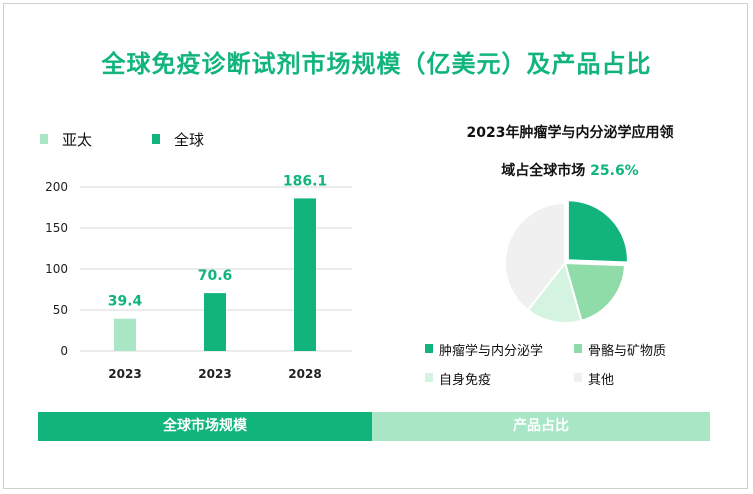  Describe the element at coordinates (64, 351) in the screenshot. I see `y-tick-label: 0` at that location.